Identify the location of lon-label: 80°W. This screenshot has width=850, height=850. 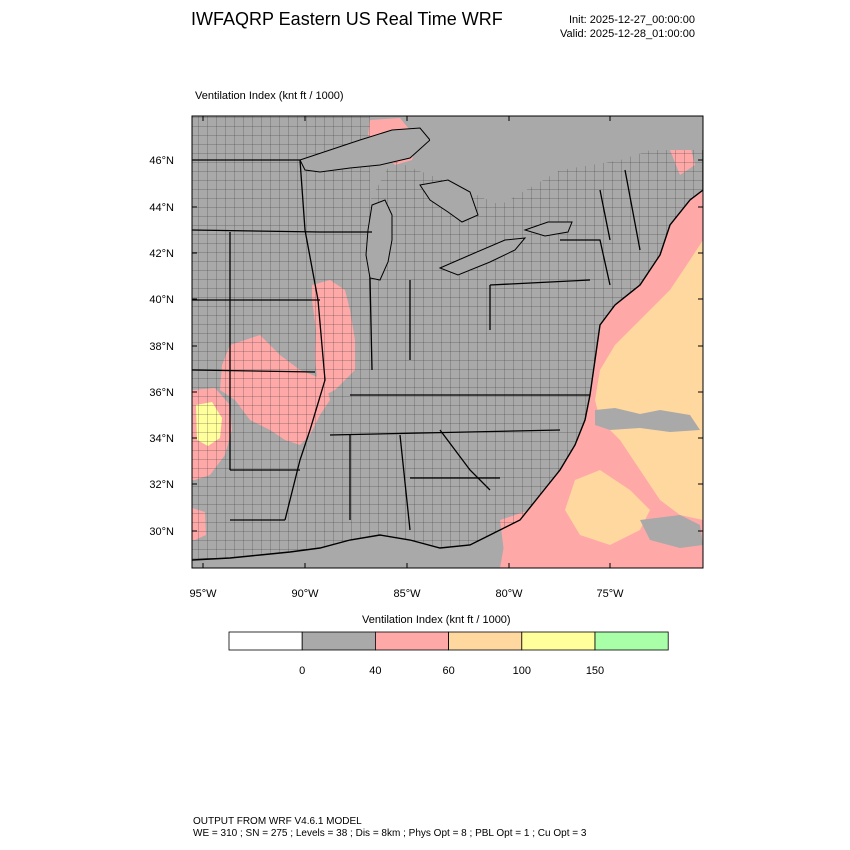
(509, 594).